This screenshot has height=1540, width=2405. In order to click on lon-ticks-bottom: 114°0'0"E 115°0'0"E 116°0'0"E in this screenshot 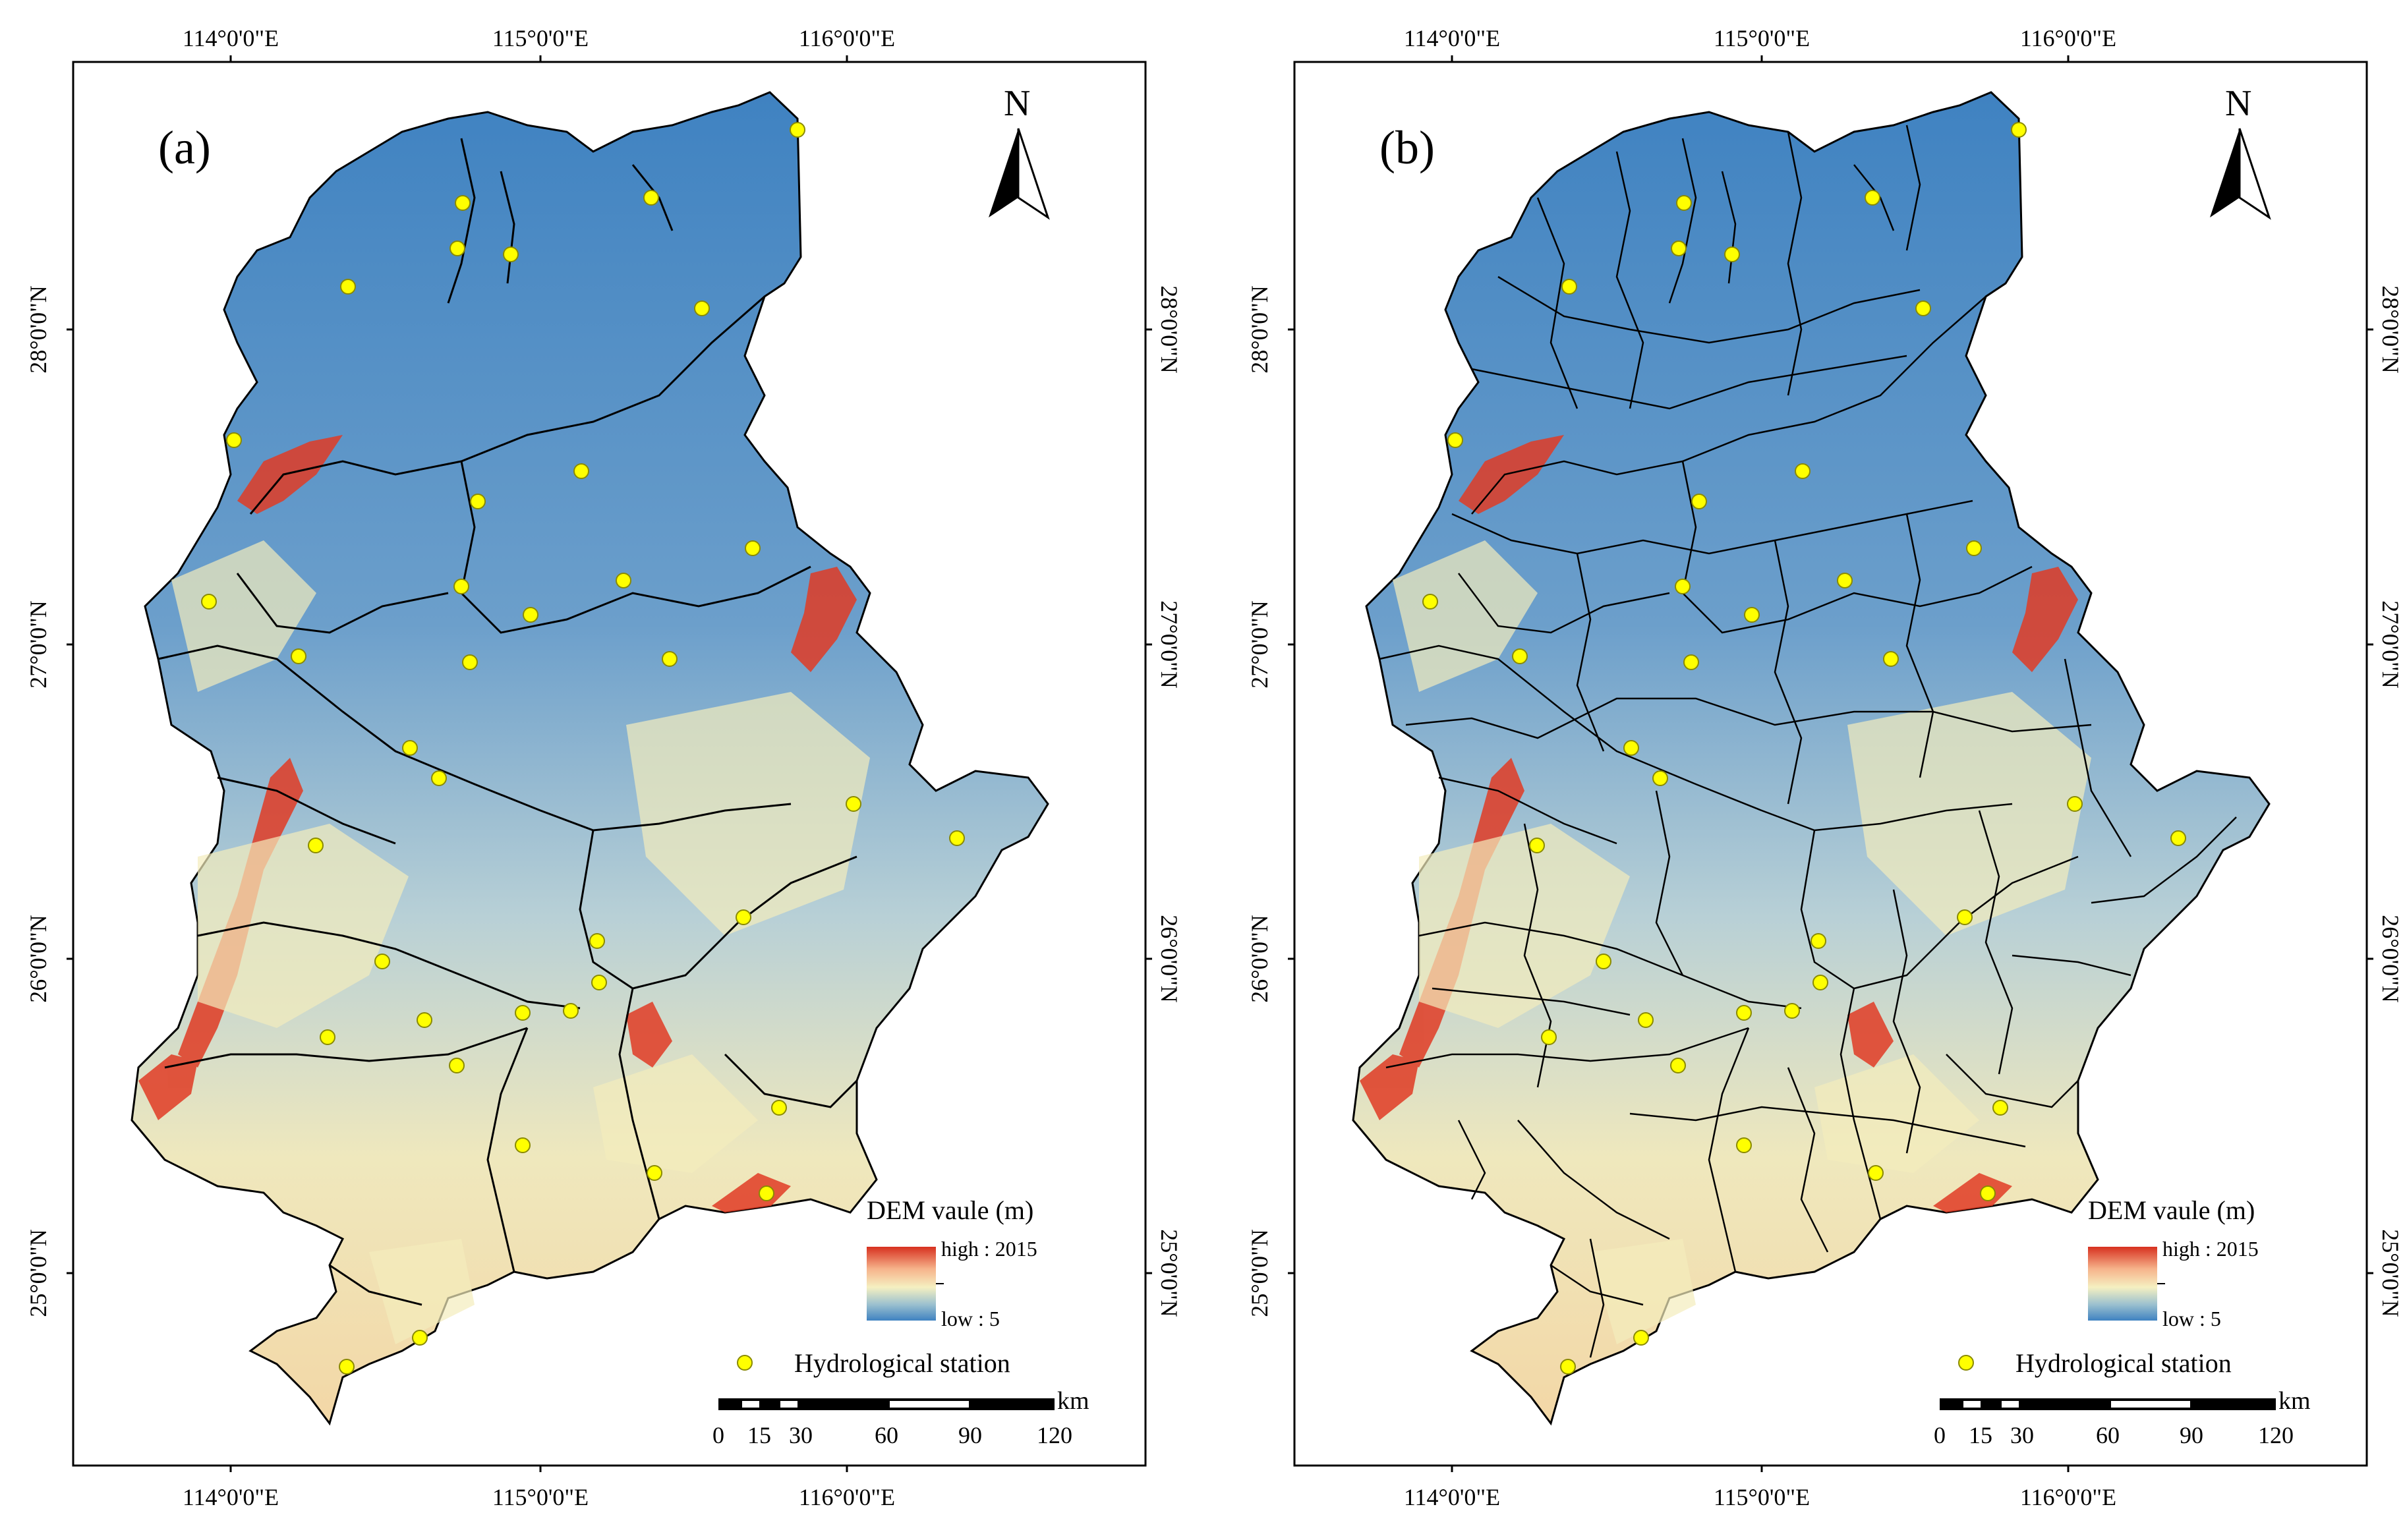, I will do `click(539, 1497)`.